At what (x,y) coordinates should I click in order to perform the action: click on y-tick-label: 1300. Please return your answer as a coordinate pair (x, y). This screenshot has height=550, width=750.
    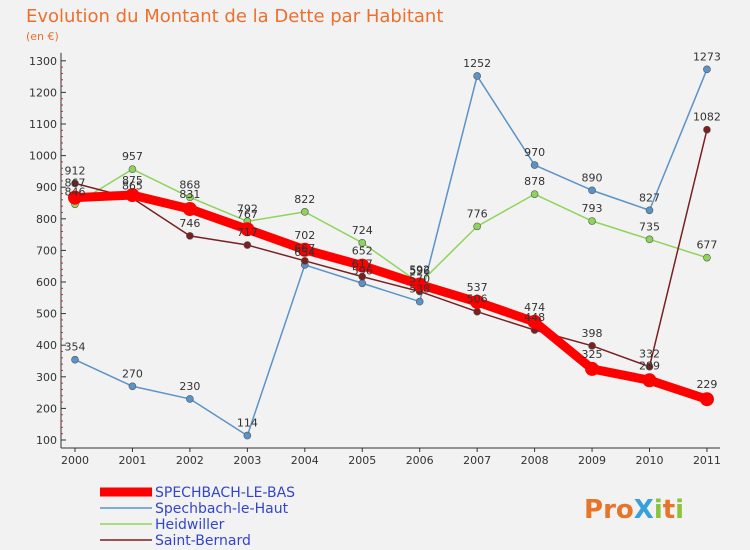
    Looking at the image, I should click on (43, 61).